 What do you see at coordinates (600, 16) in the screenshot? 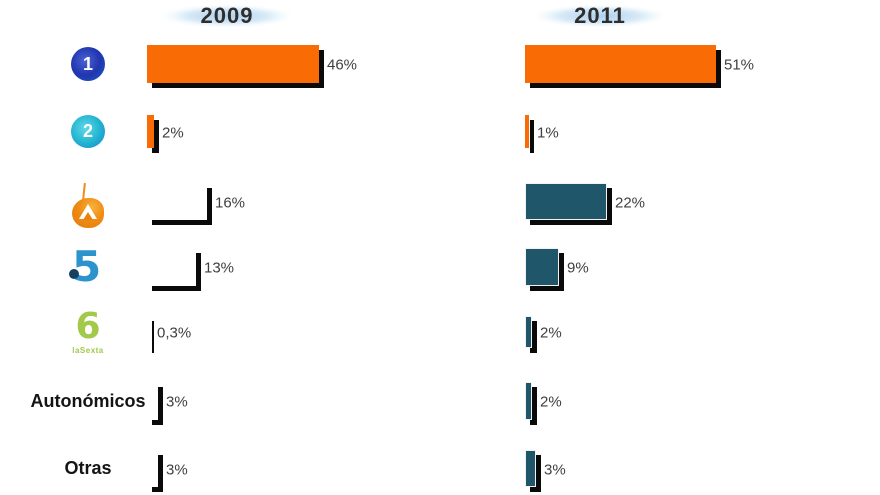
I see `year-header-2011: 2011` at bounding box center [600, 16].